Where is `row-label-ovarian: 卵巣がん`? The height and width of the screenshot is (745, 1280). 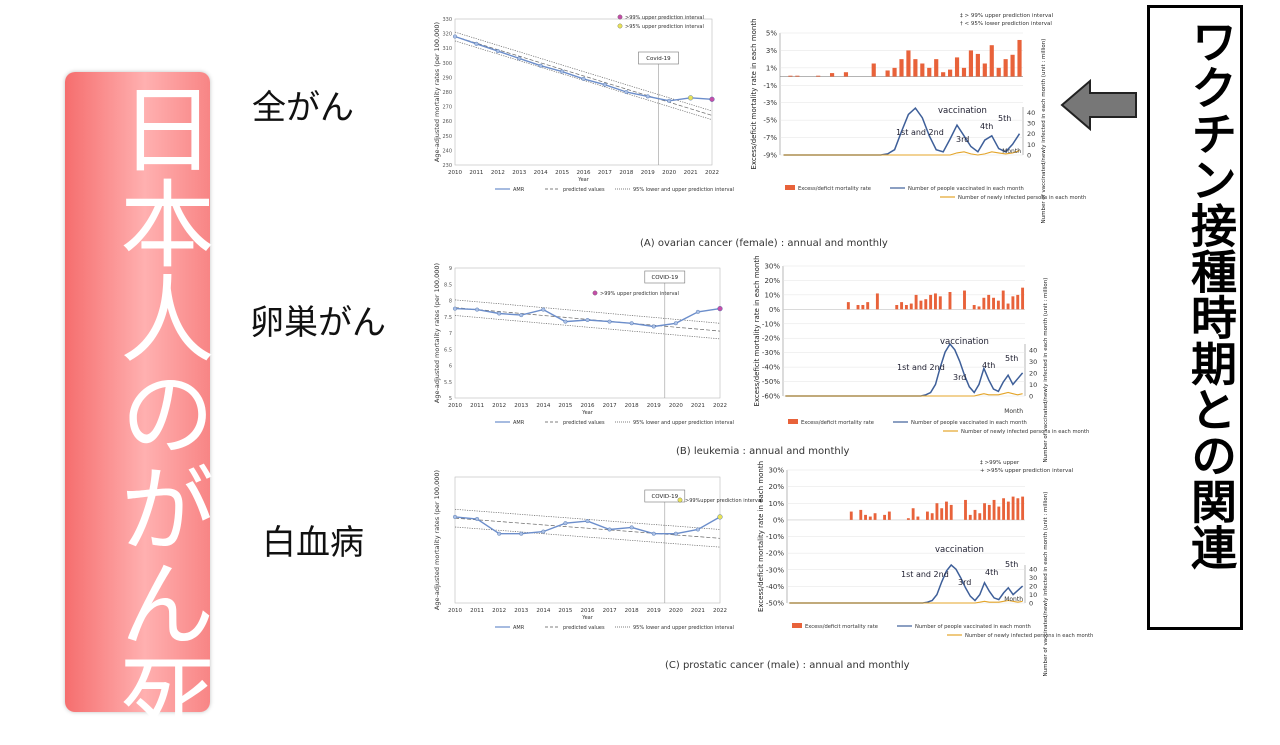 row-label-ovarian: 卵巣がん is located at coordinates (318, 323).